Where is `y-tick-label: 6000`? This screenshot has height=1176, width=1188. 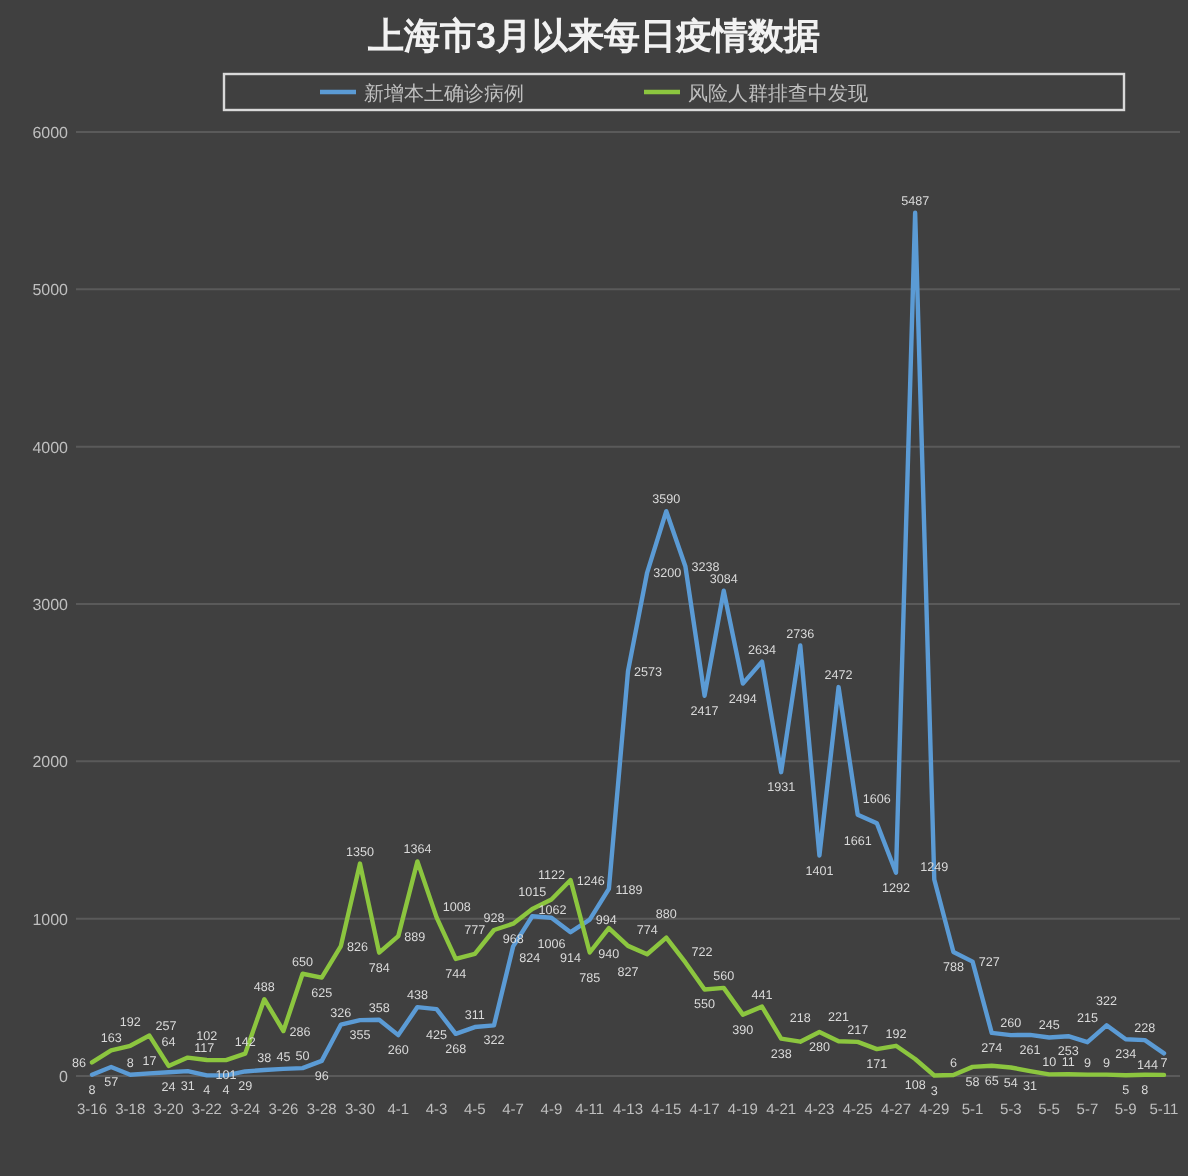
y-tick-label: 6000 is located at coordinates (51, 133).